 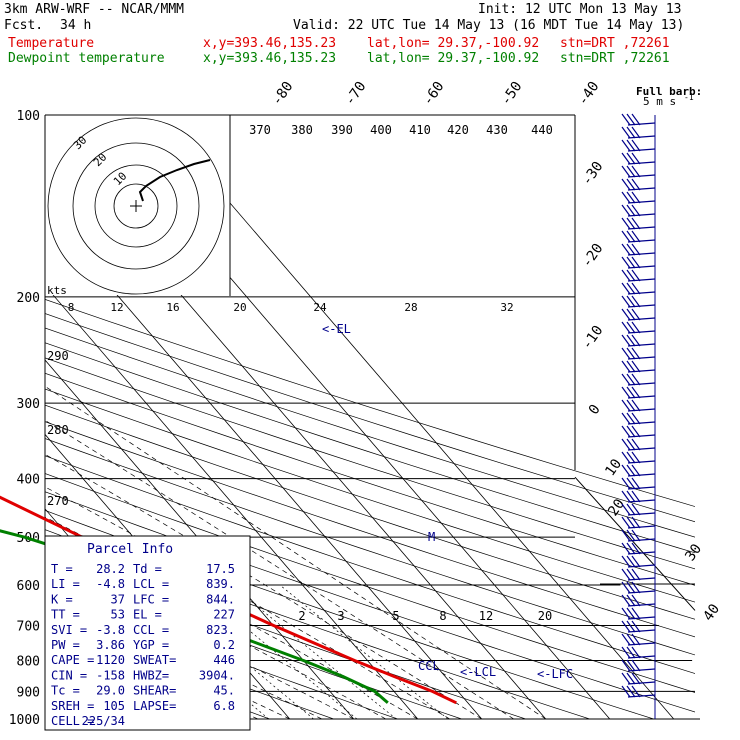 I want to click on dry-adiabat-label: 430, so click(x=497, y=130).